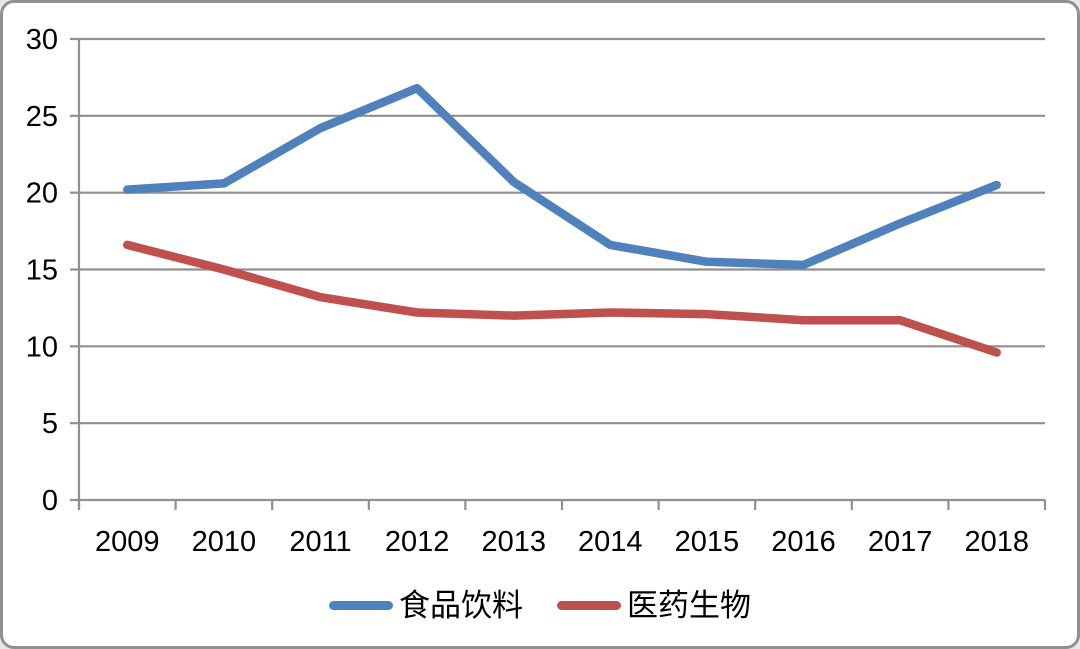  What do you see at coordinates (513, 542) in the screenshot?
I see `x-axis-label: 2013` at bounding box center [513, 542].